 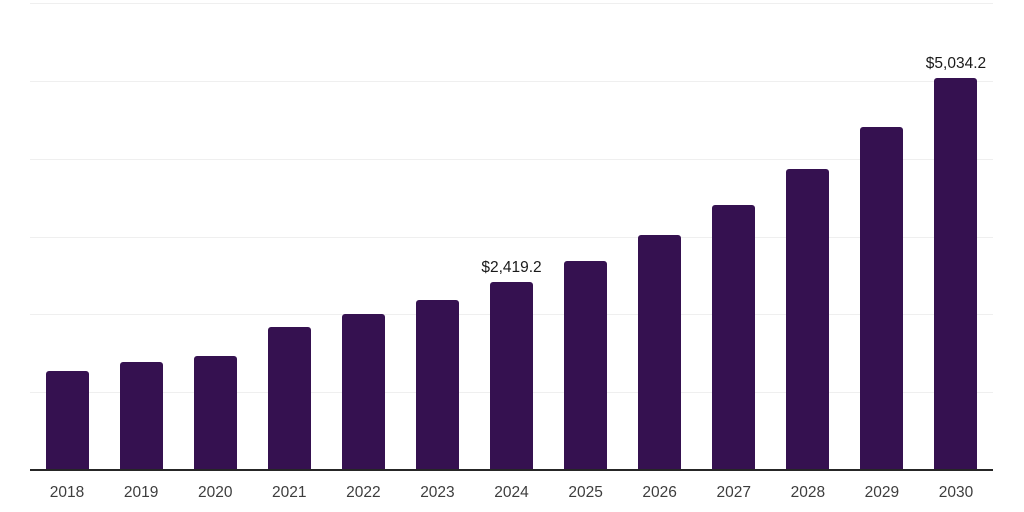 I want to click on bar-slot-2021, so click(x=289, y=236).